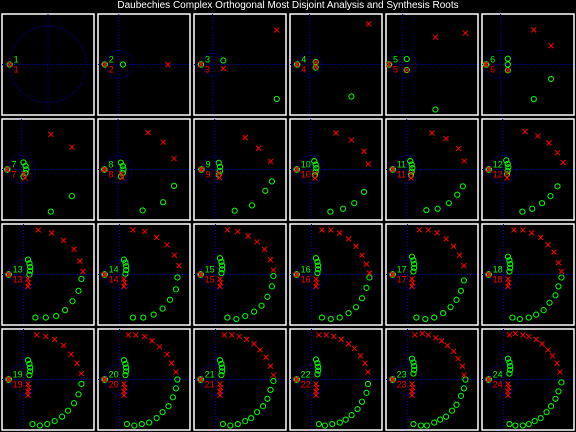 This screenshot has width=576, height=432. What do you see at coordinates (492, 60) in the screenshot?
I see `panel-order-label-analysis: 6` at bounding box center [492, 60].